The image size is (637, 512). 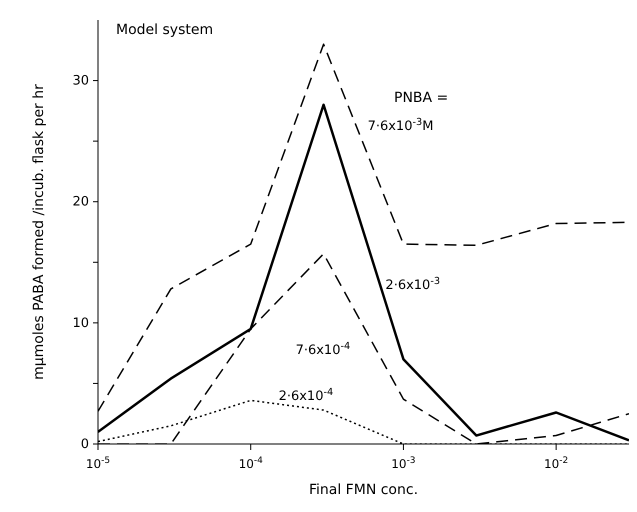 What do you see at coordinates (403, 463) in the screenshot?
I see `x-tick-label: 10$^{-3}$` at bounding box center [403, 463].